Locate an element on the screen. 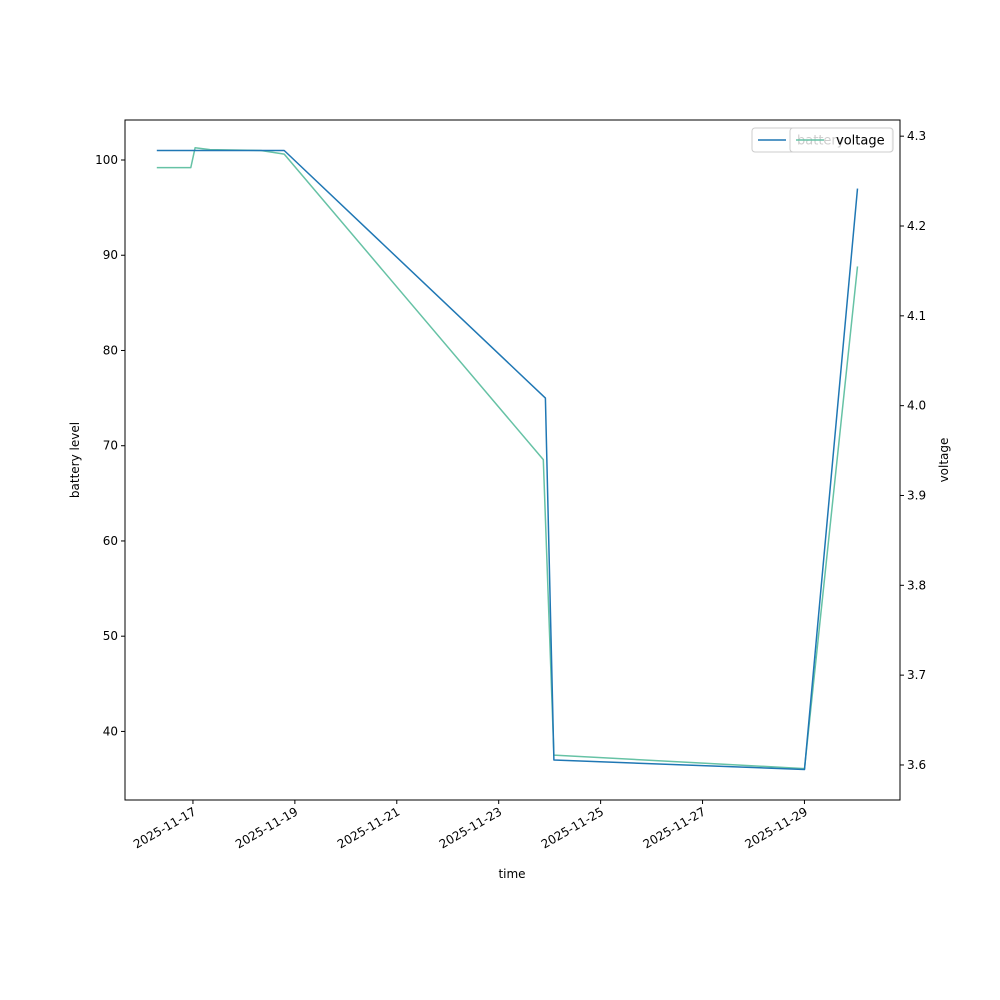 The image size is (1000, 1000). right-y-axis: 3.6 3.7 3.8 3.9 4.0 4.1 4.2 4.3 is located at coordinates (913, 450).